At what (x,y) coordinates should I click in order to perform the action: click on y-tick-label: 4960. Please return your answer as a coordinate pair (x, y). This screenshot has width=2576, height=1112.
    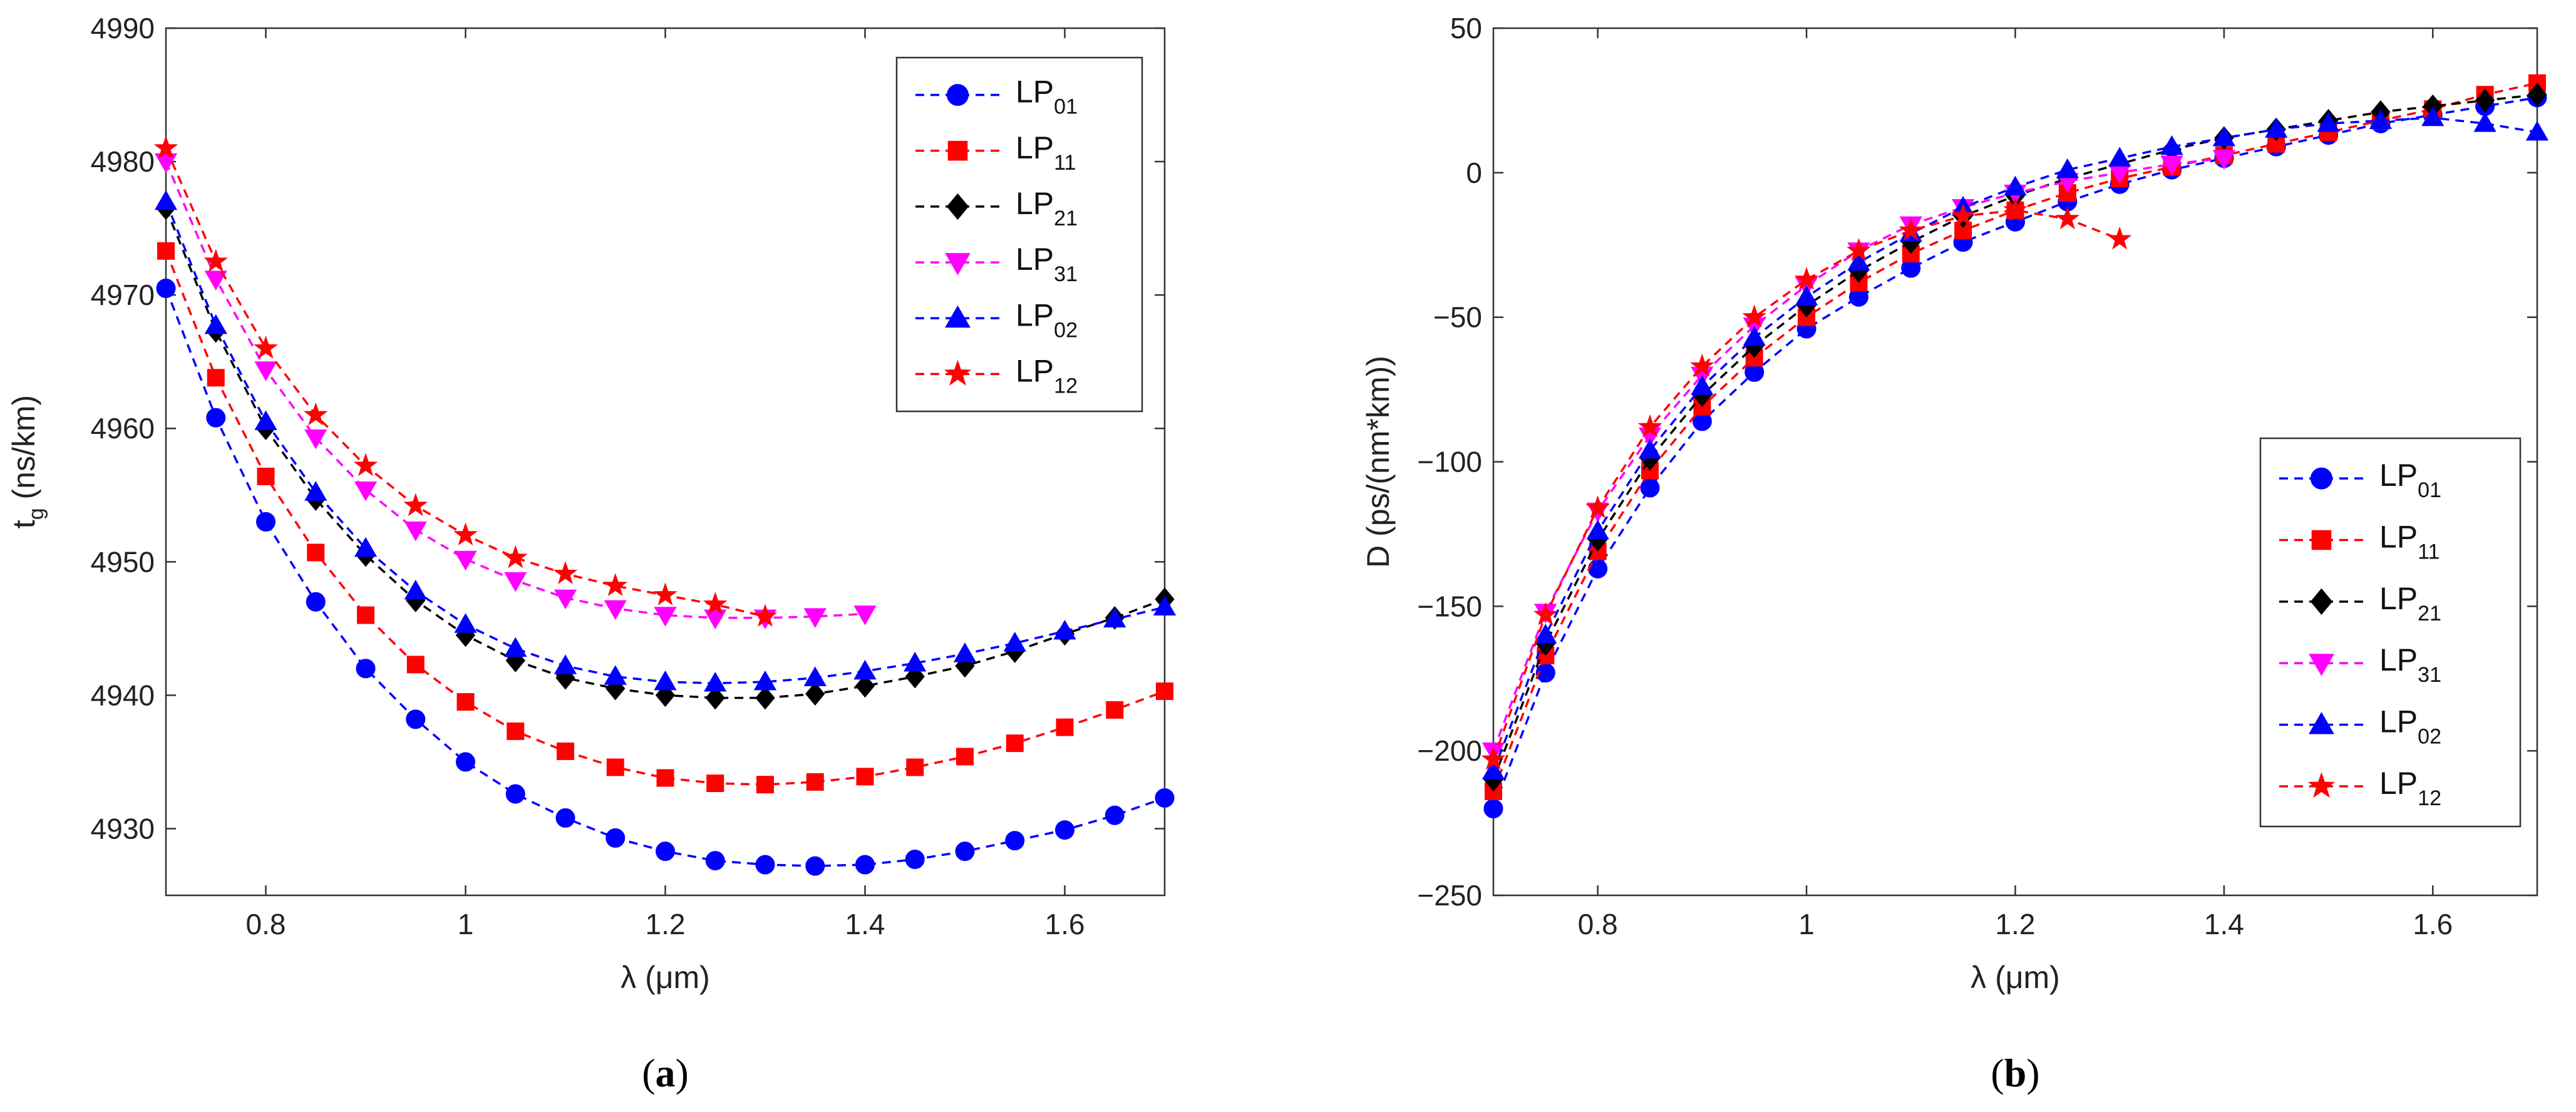
    Looking at the image, I should click on (123, 429).